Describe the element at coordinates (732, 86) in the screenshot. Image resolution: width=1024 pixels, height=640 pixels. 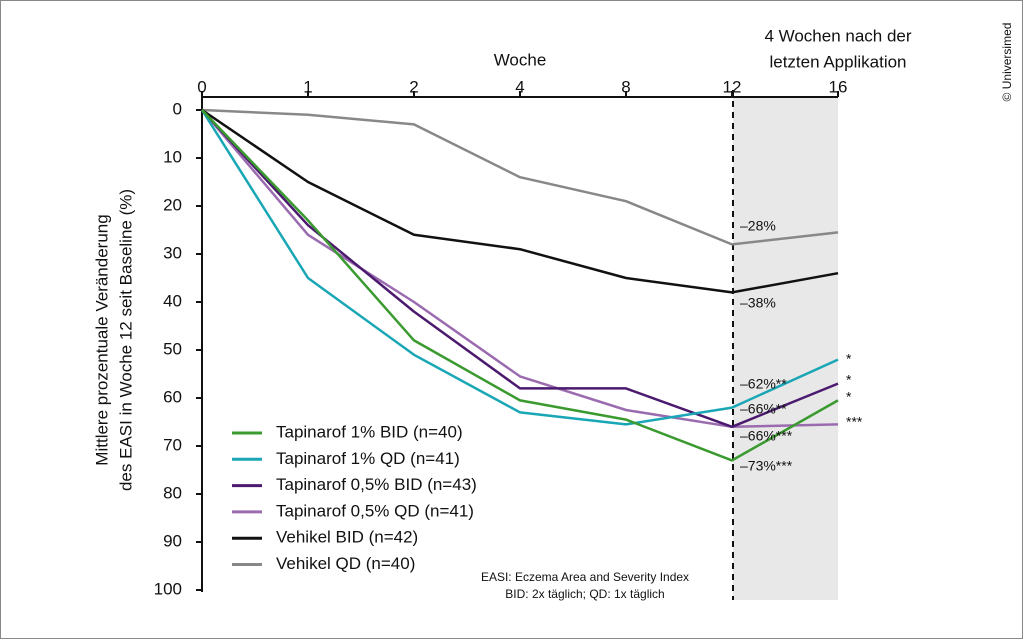
I see `x-tick-label: 12` at that location.